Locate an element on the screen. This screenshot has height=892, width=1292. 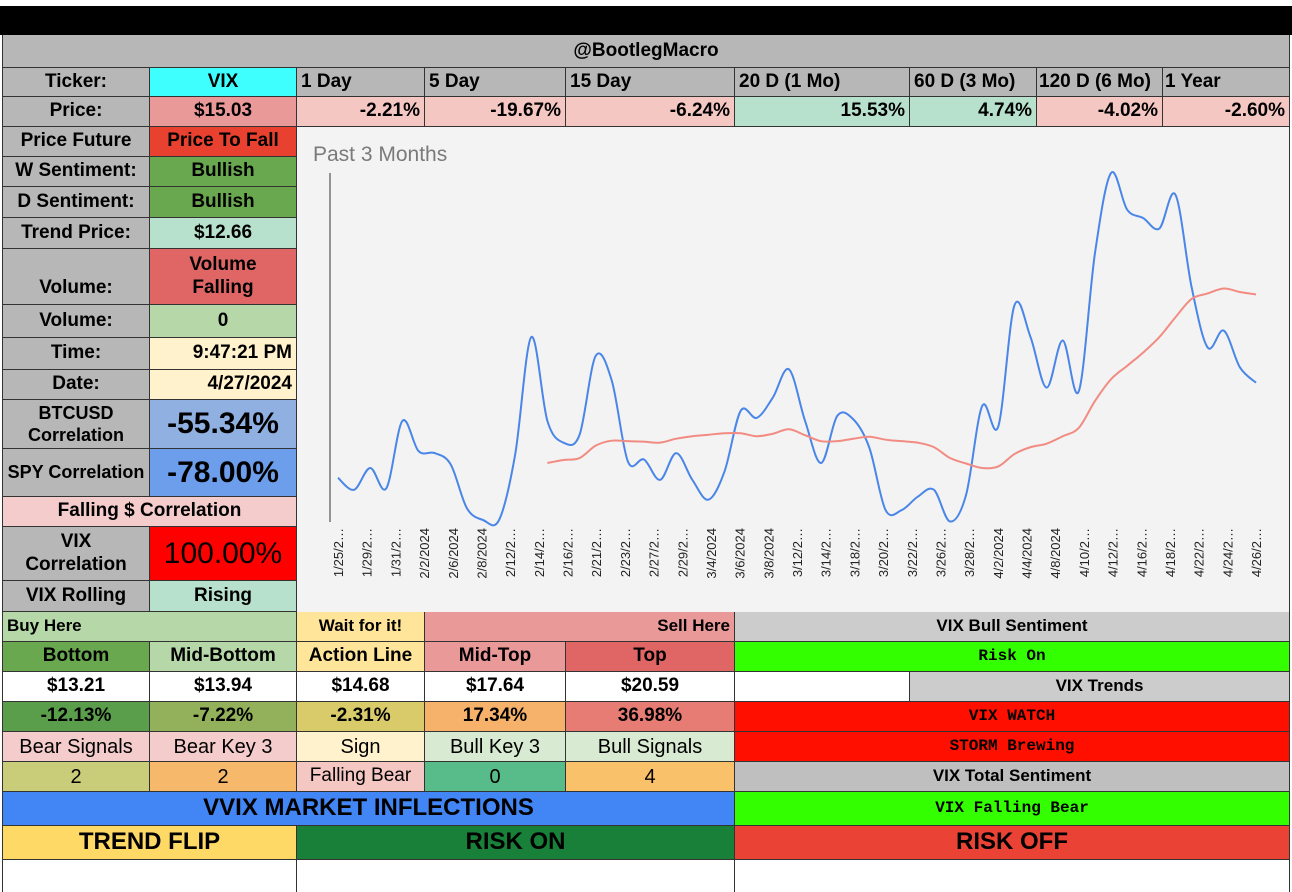
x-tick-label: 2/6/2024 is located at coordinates (453, 553).